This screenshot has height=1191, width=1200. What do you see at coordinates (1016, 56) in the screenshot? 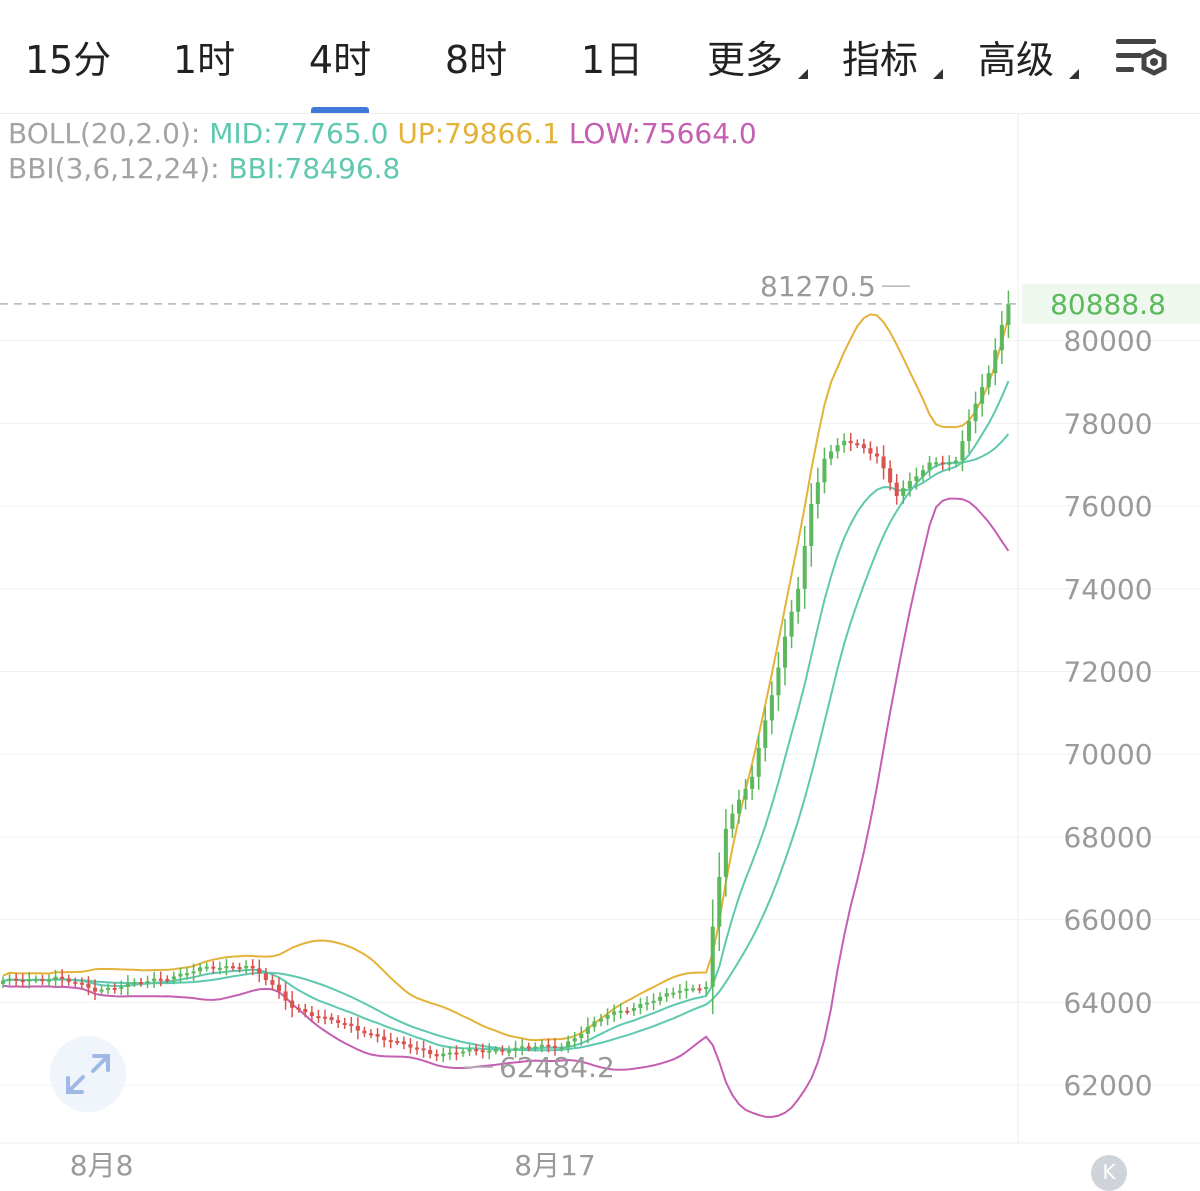
I see `tab-advanced: 高级` at bounding box center [1016, 56].